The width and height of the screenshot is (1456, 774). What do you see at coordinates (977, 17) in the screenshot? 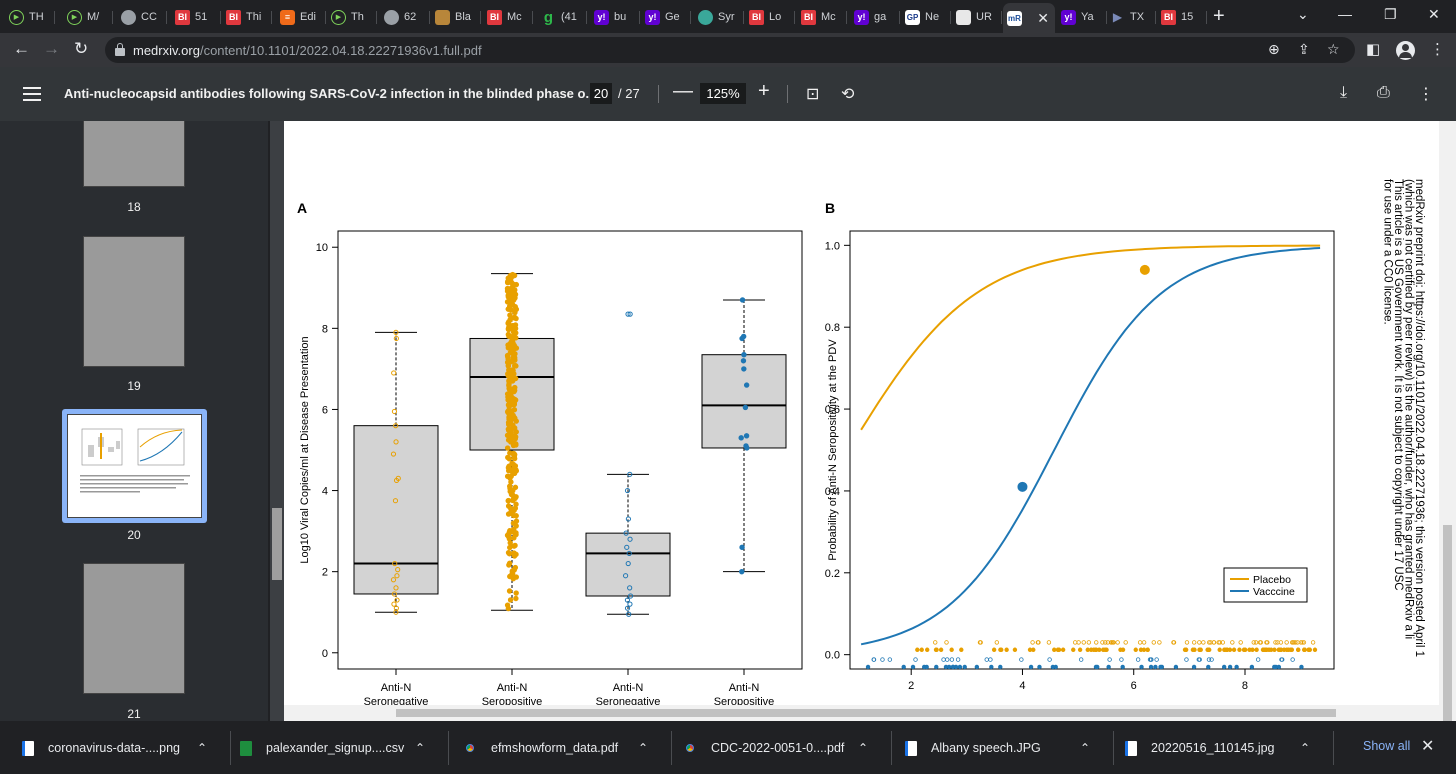
I see `tab-18: UR` at bounding box center [977, 17].